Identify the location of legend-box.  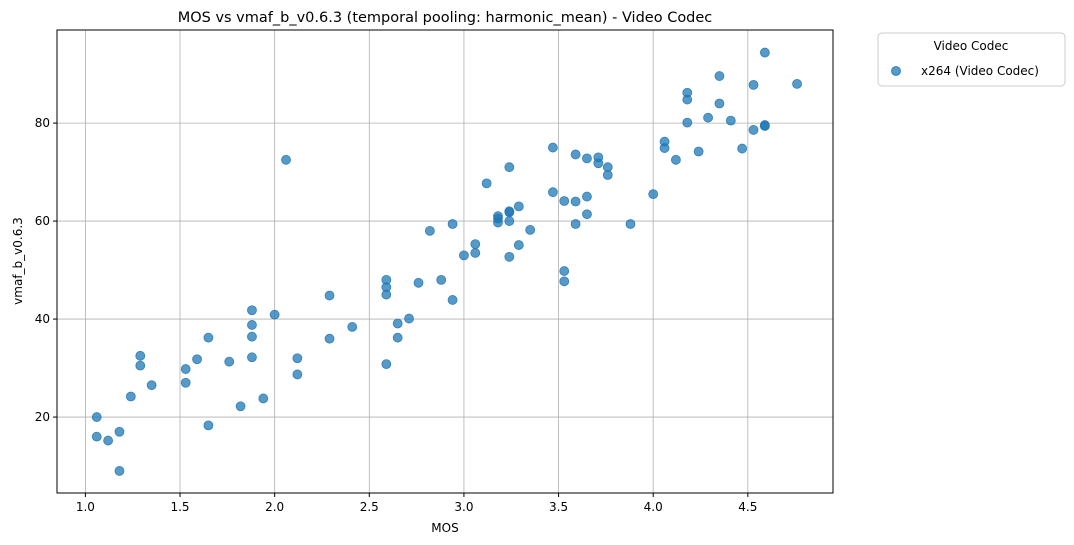
(971, 59).